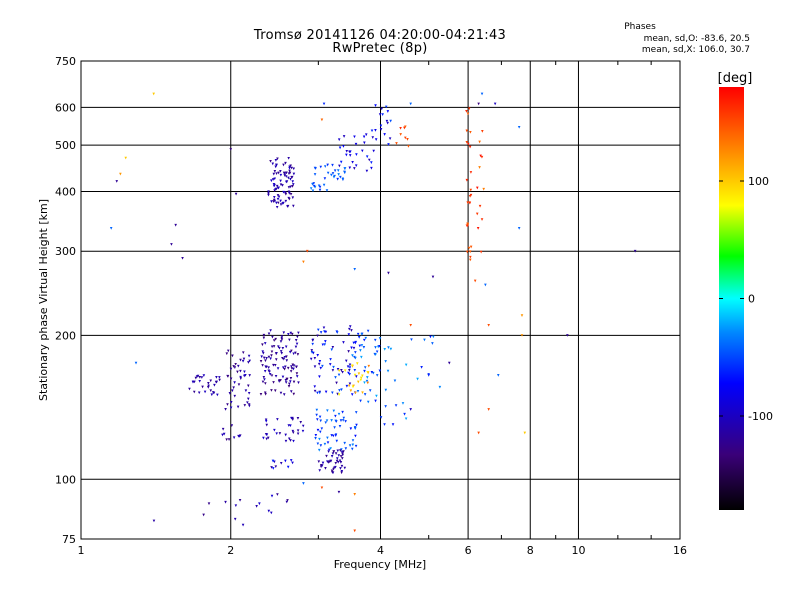 The image size is (800, 600). What do you see at coordinates (65, 251) in the screenshot?
I see `y-tick-label: 300` at bounding box center [65, 251].